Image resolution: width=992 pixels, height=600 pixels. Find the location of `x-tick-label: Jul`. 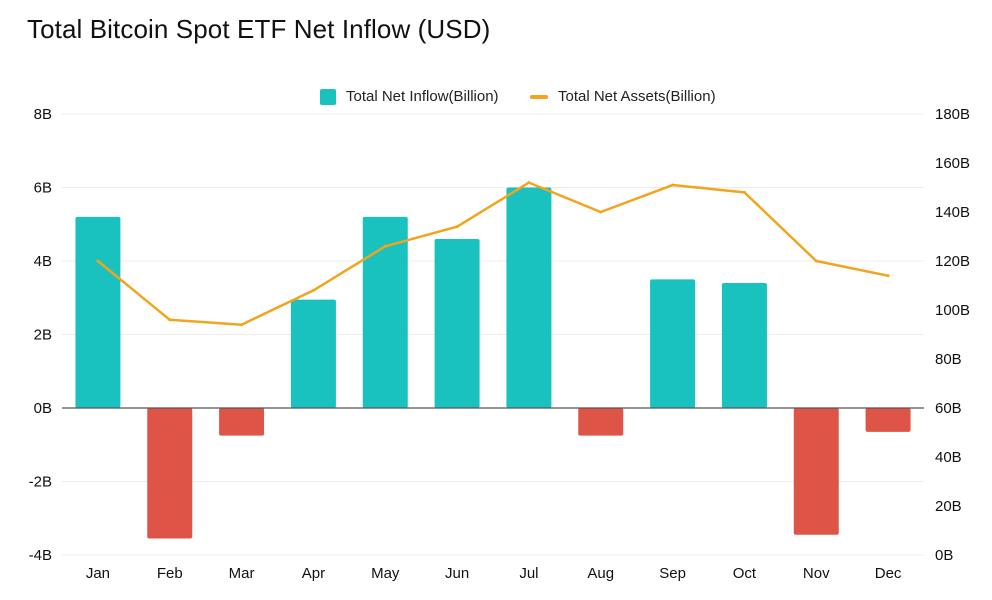

x-tick-label: Jul is located at coordinates (528, 573).